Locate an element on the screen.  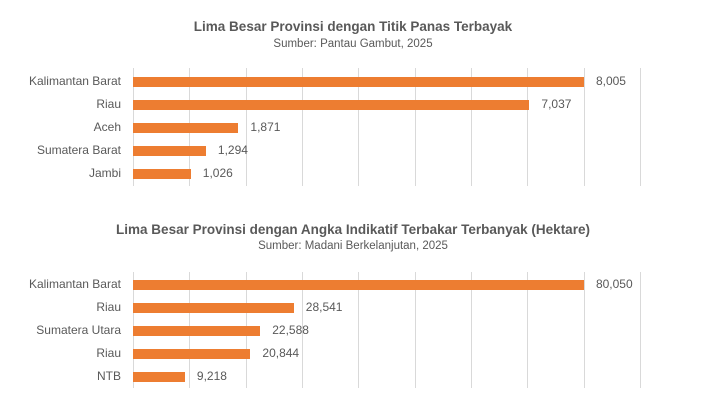
value-label: 80,050 is located at coordinates (614, 284).